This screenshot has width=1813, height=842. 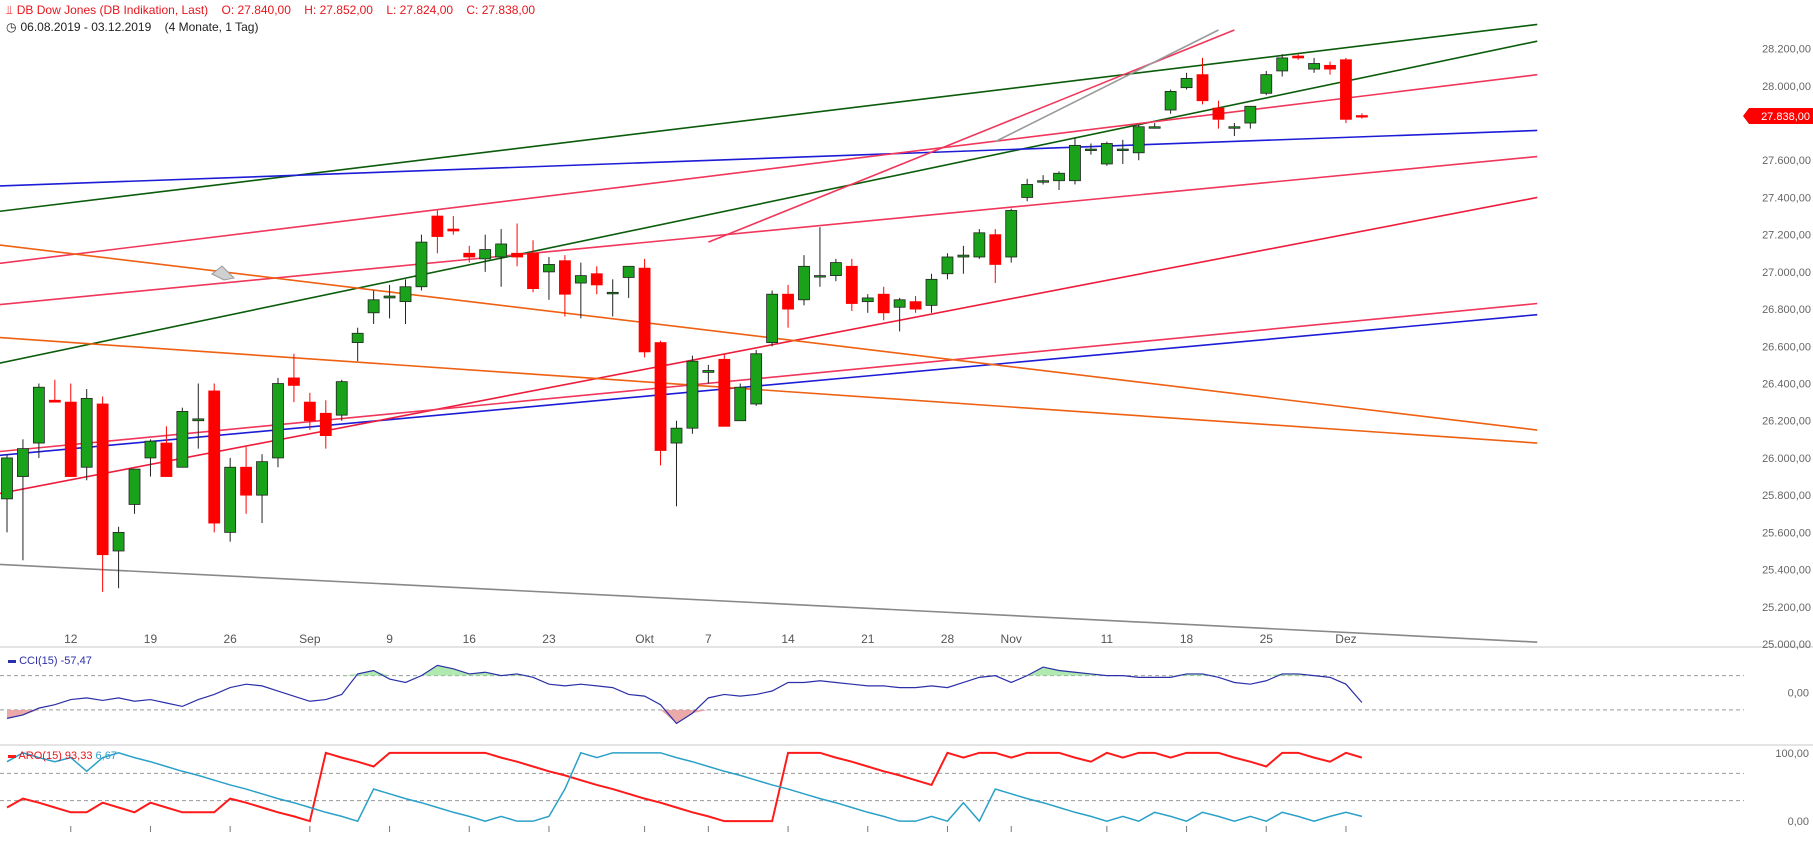 I want to click on cci-line, so click(x=684, y=694).